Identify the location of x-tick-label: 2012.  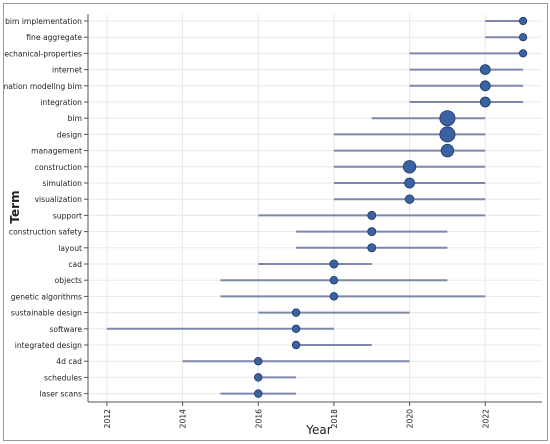
(107, 418).